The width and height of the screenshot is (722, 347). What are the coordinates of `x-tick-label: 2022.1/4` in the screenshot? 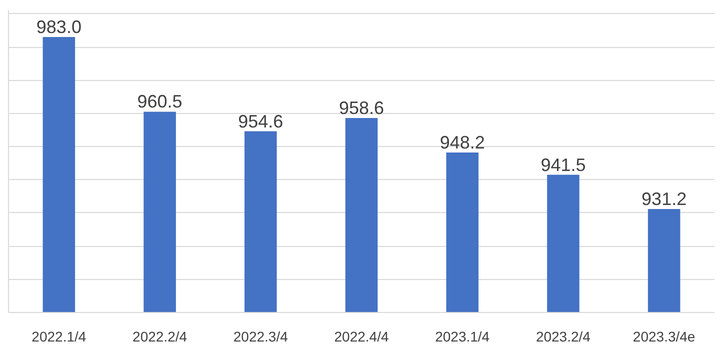 It's located at (59, 336).